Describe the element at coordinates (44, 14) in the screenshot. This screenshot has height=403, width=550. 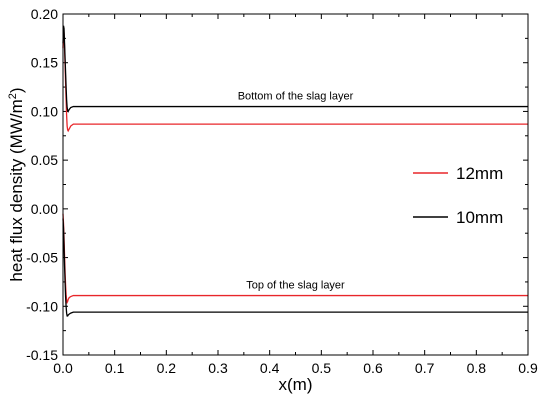
I see `y-tick-label: 0.20` at that location.